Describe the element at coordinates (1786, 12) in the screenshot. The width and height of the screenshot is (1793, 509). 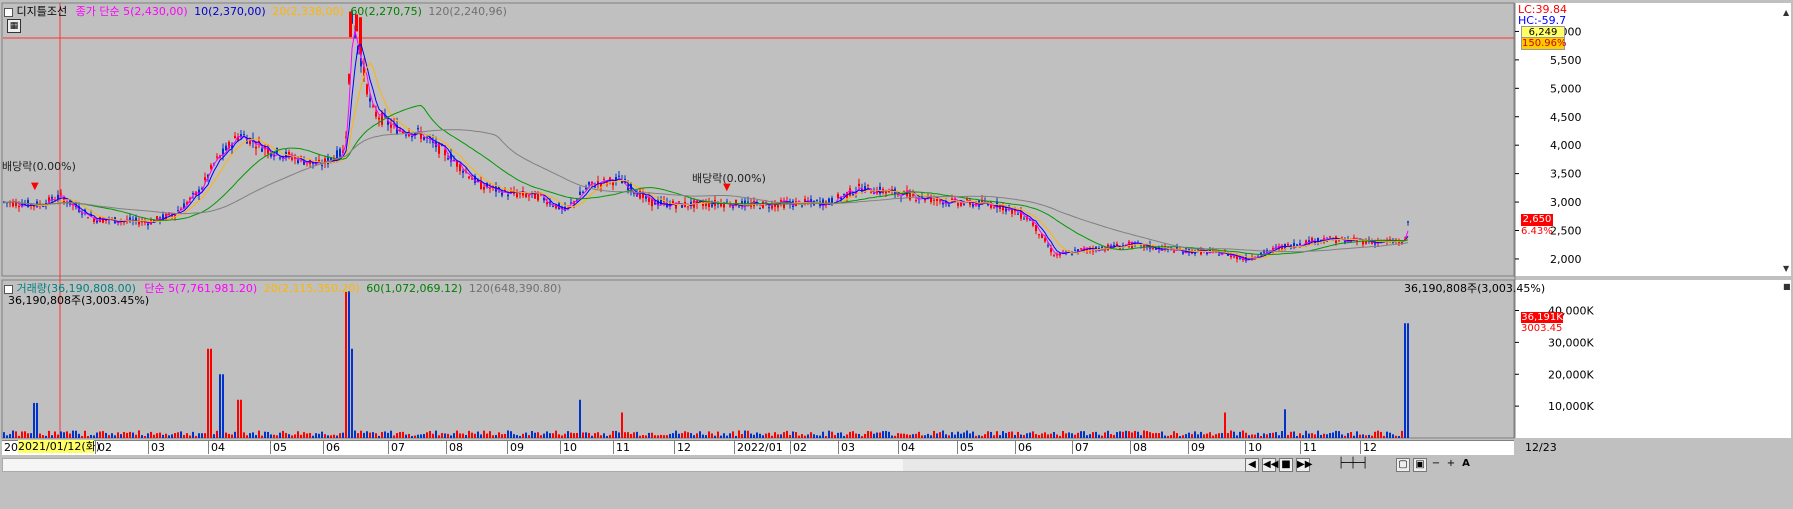
I see `price-scroll-up-icon: ▲` at that location.